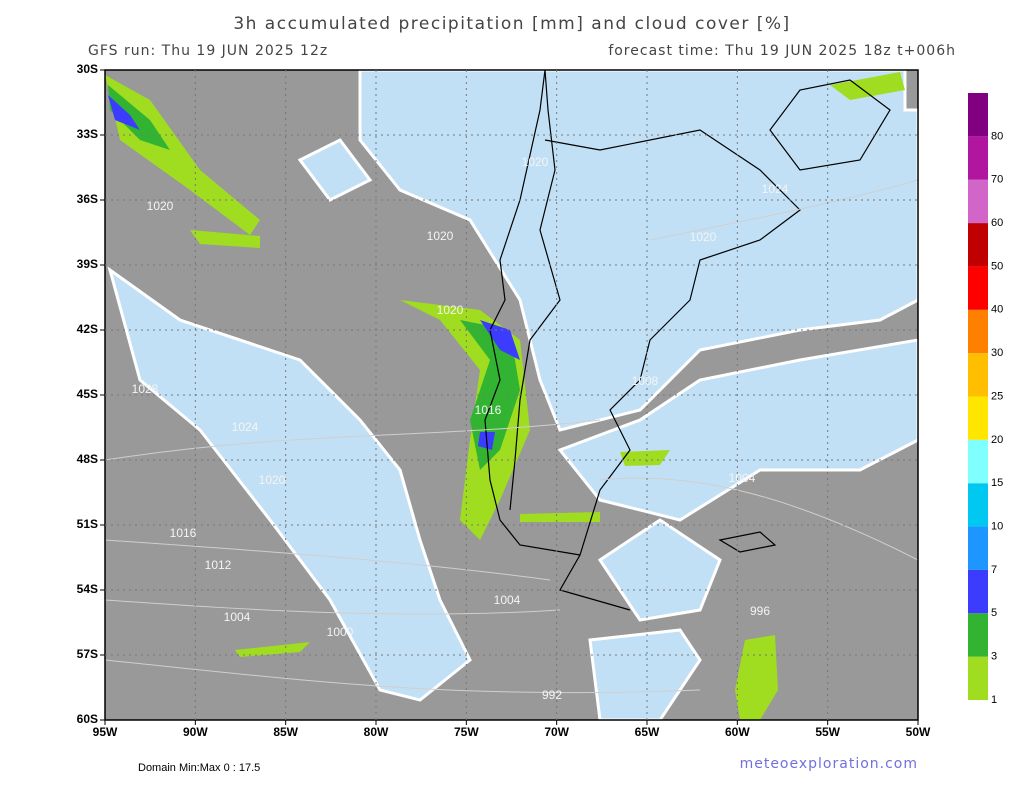 The width and height of the screenshot is (1024, 791). I want to click on isobar-label: 996, so click(760, 611).